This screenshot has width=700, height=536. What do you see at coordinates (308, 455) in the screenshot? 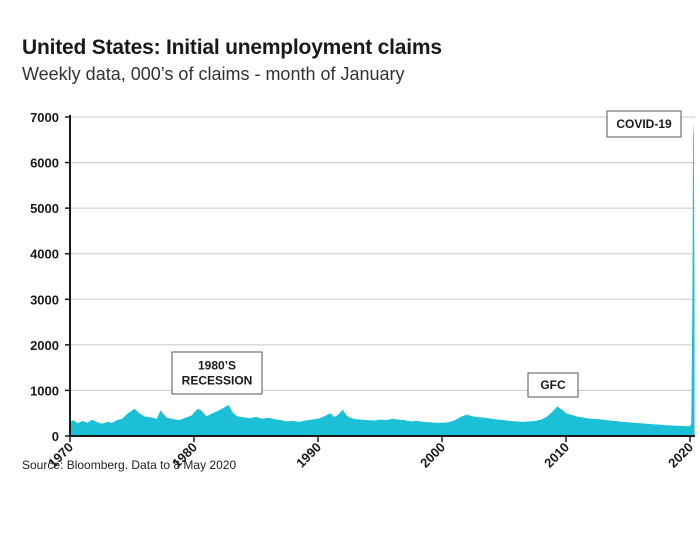
I see `x-tick-label-1990: 1990` at bounding box center [308, 455].